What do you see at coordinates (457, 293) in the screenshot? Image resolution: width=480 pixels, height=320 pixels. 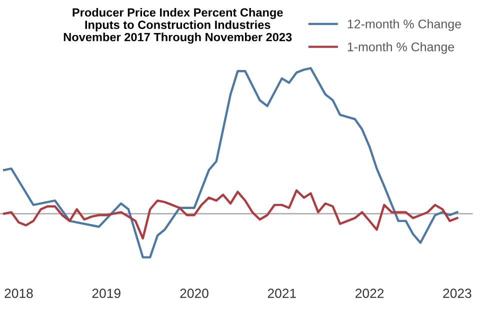 I see `x-tick-label: 2023` at bounding box center [457, 293].